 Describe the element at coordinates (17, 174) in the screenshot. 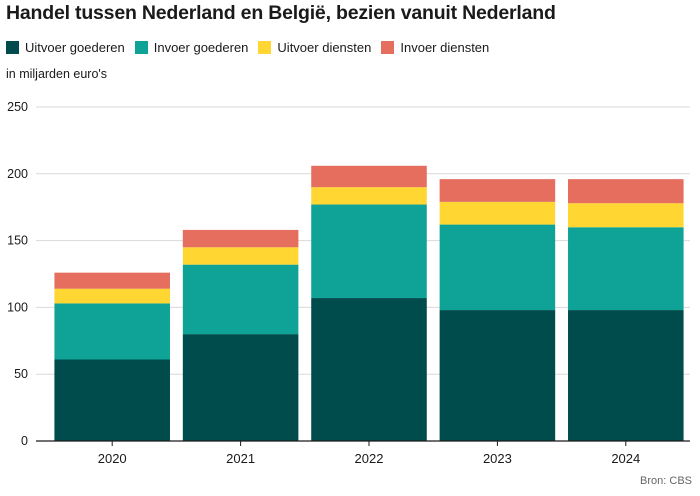

I see `y-tick-label: 200` at that location.